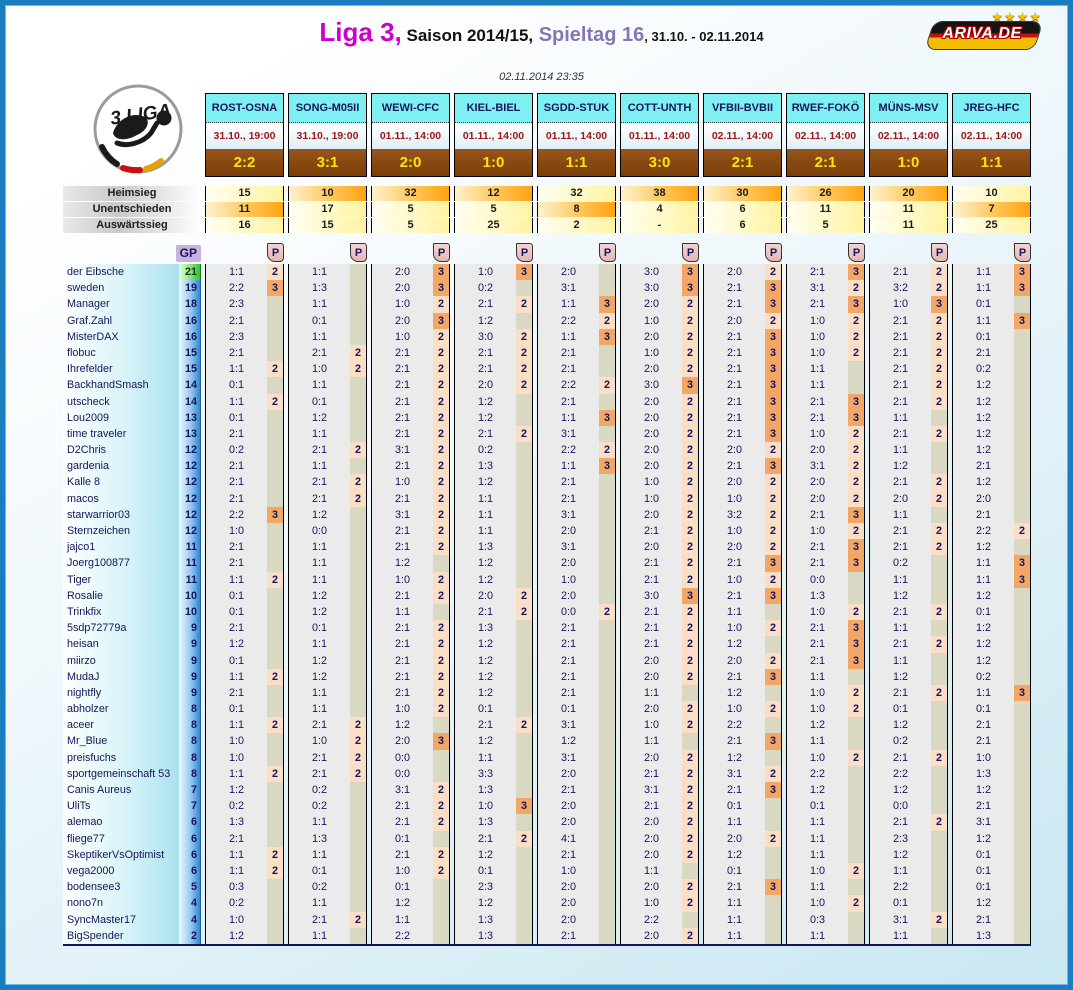 The width and height of the screenshot is (1073, 990). I want to click on player-name: Mr_Blue, so click(121, 741).